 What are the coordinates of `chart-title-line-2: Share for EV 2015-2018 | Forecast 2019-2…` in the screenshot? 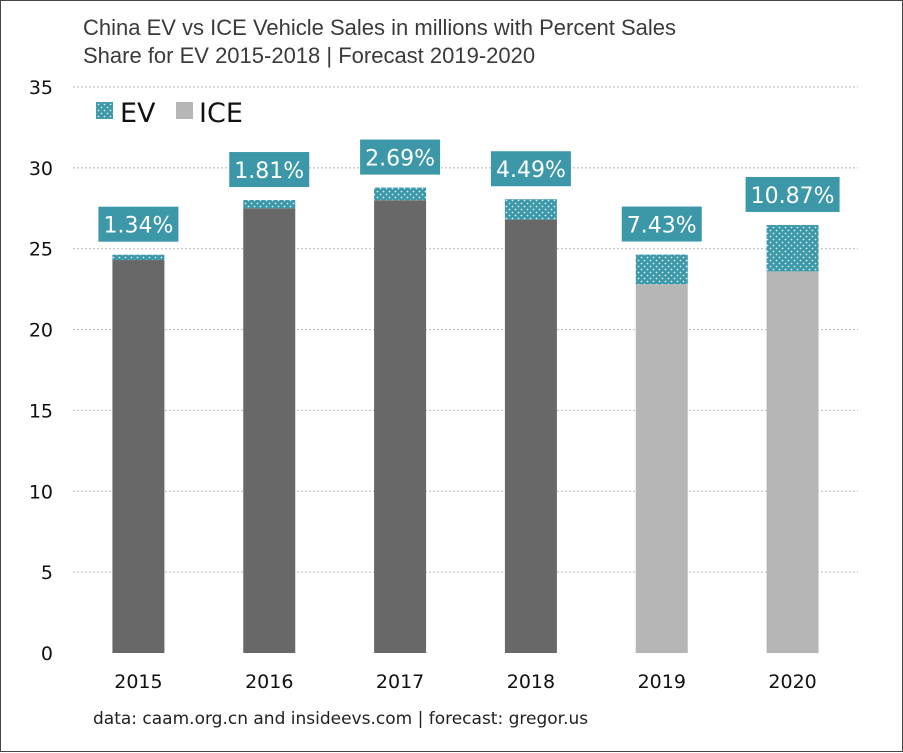 It's located at (309, 55).